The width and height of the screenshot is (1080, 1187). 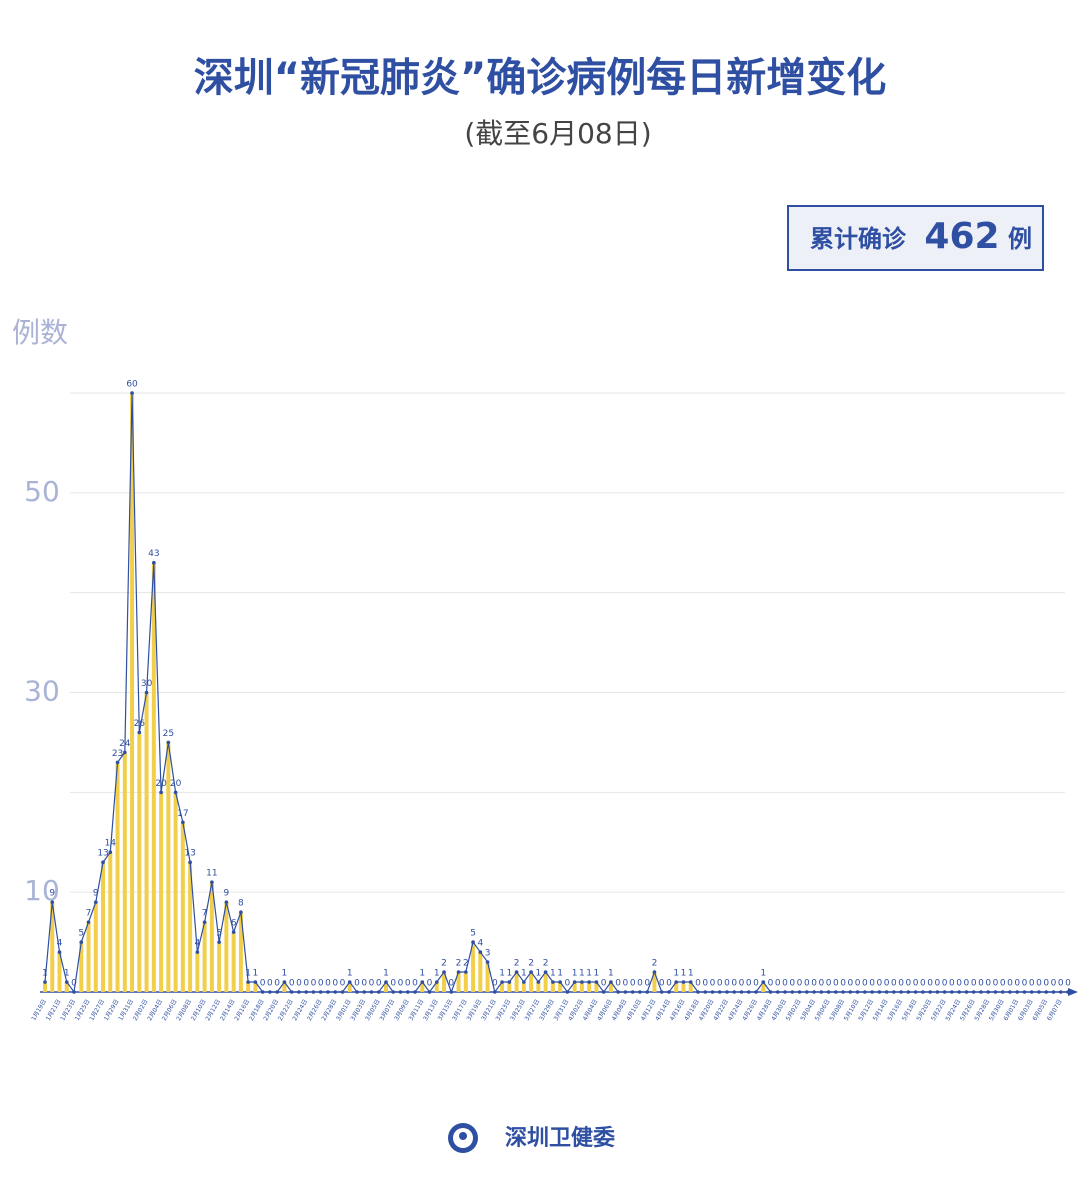 I want to click on data-label: 9, so click(x=96, y=894).